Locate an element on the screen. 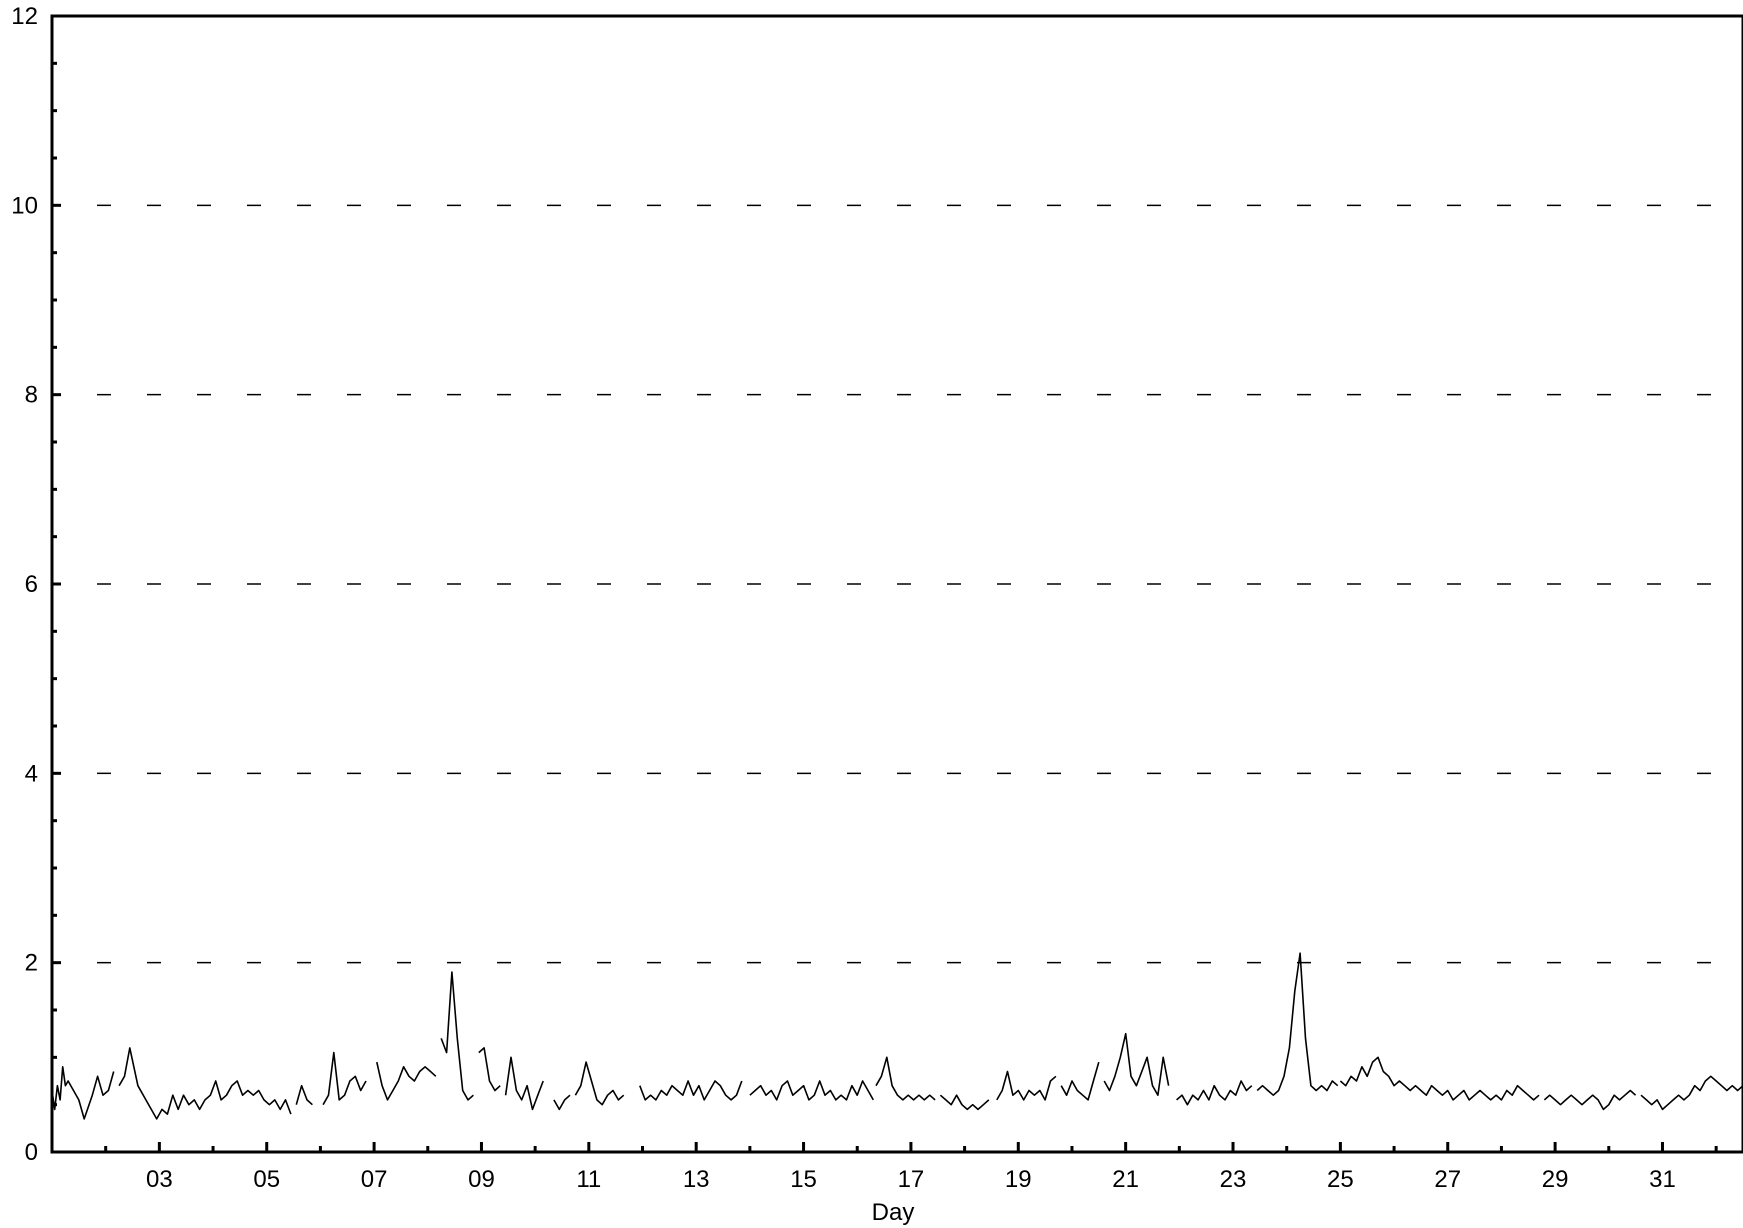 The height and width of the screenshot is (1228, 1743). x-tick-label: 25 is located at coordinates (1340, 1179).